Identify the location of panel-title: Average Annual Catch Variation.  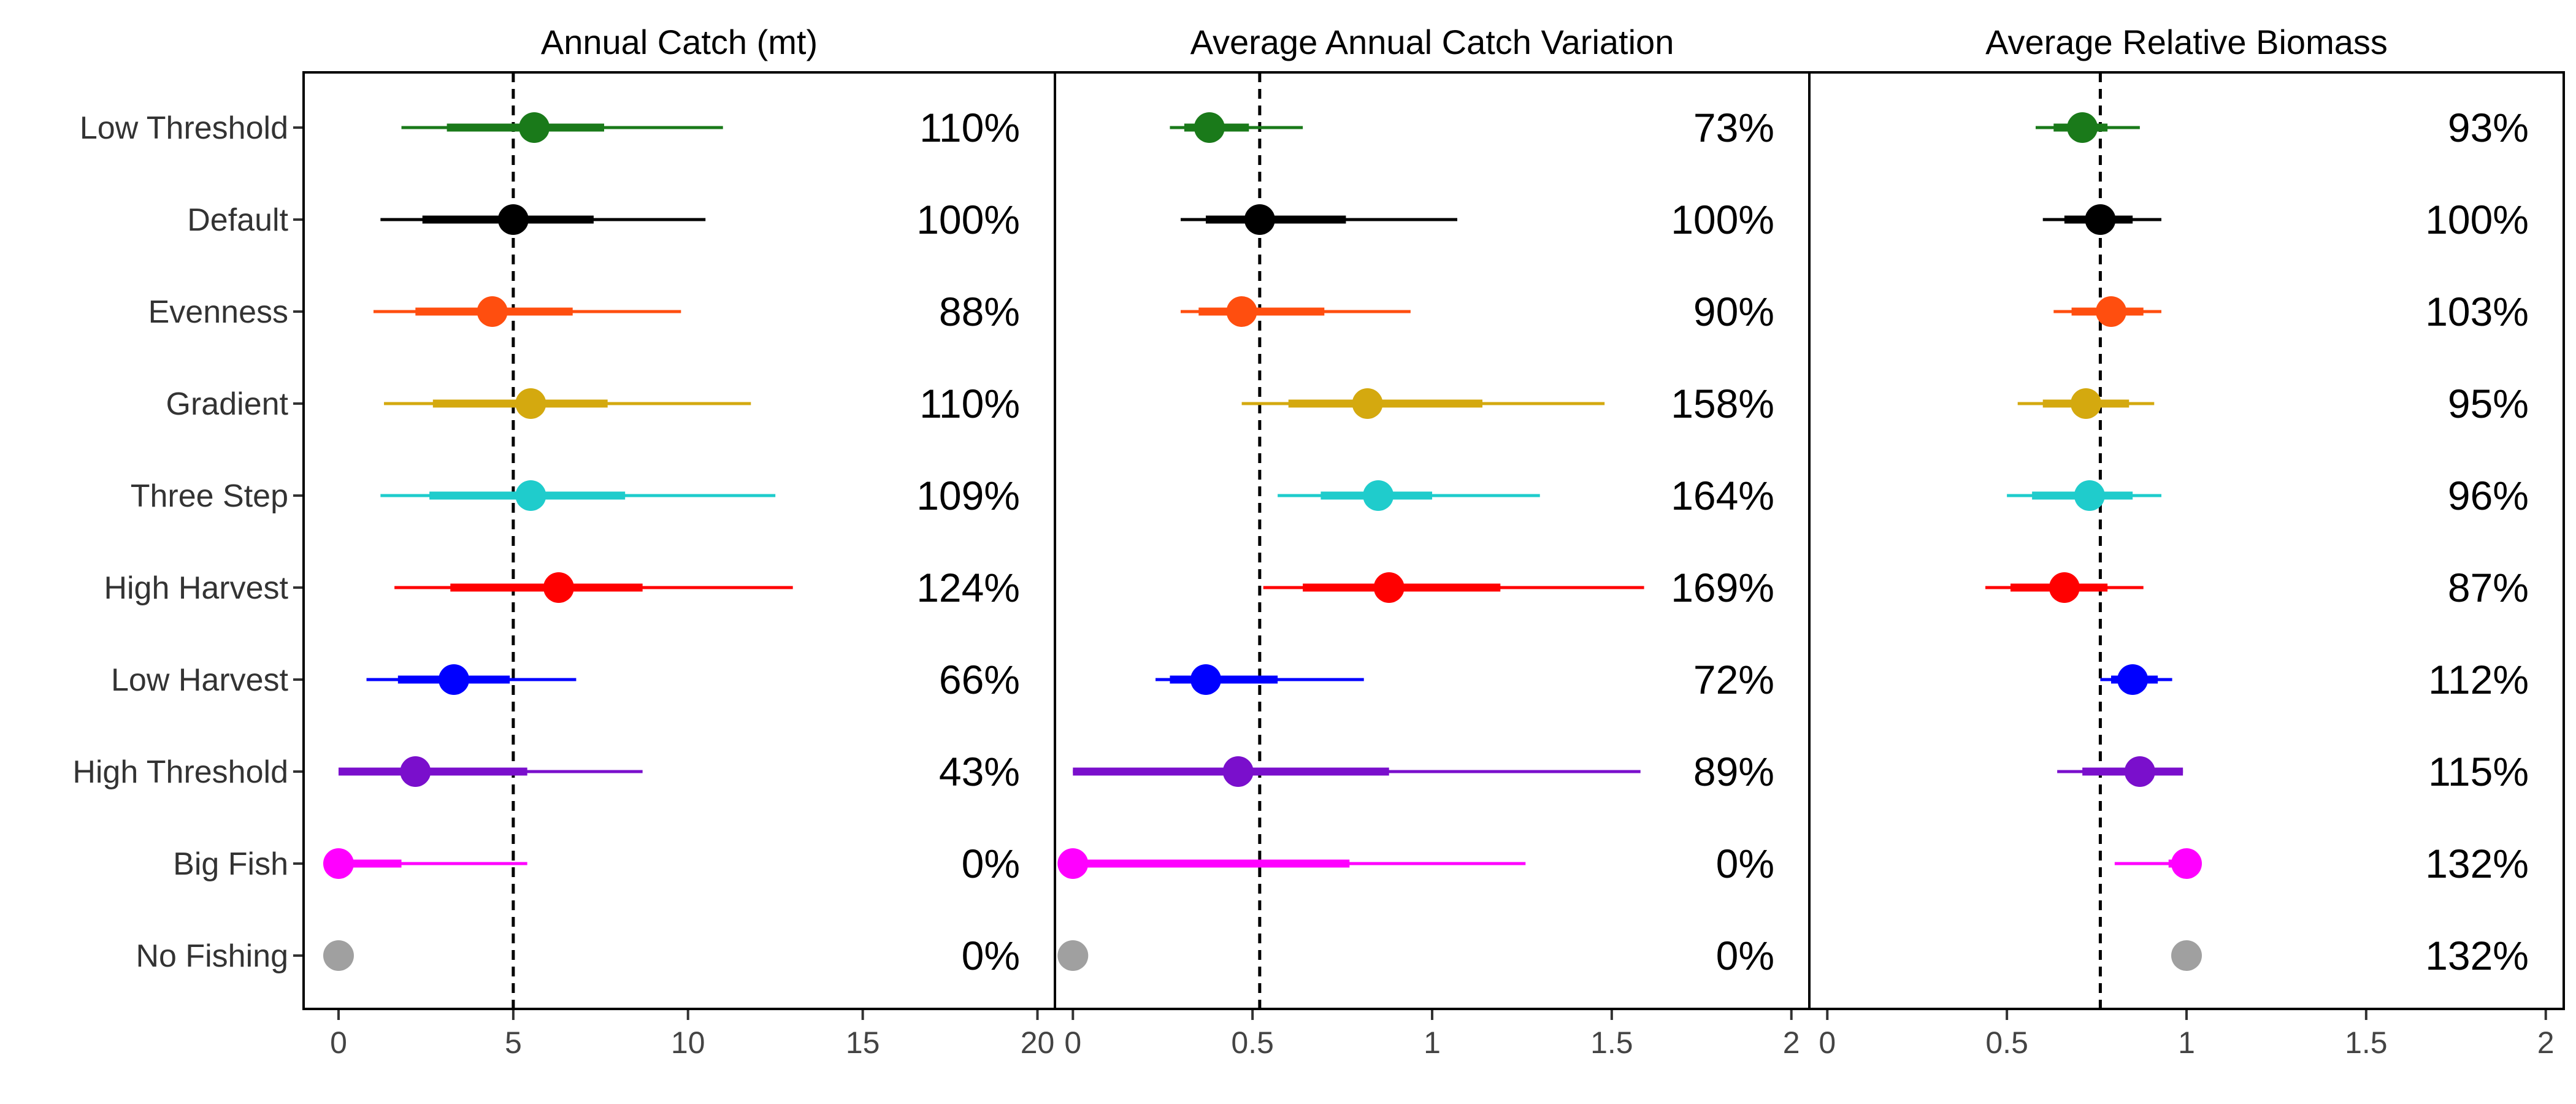
(1432, 42).